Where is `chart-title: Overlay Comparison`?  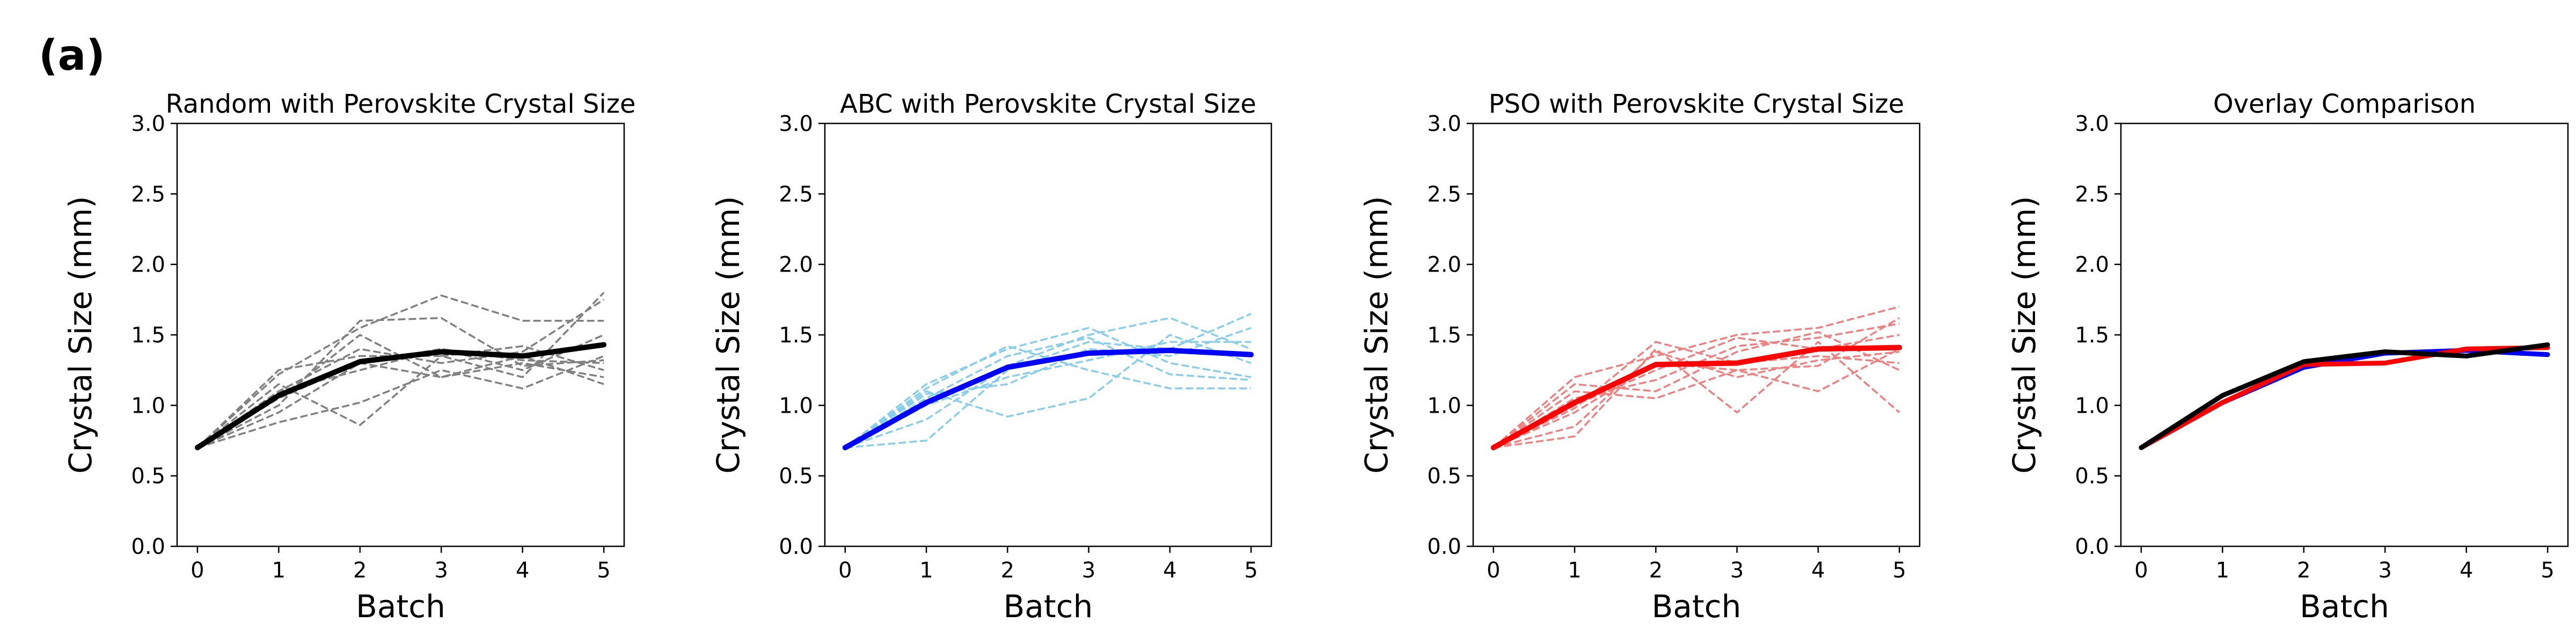
chart-title: Overlay Comparison is located at coordinates (2344, 104).